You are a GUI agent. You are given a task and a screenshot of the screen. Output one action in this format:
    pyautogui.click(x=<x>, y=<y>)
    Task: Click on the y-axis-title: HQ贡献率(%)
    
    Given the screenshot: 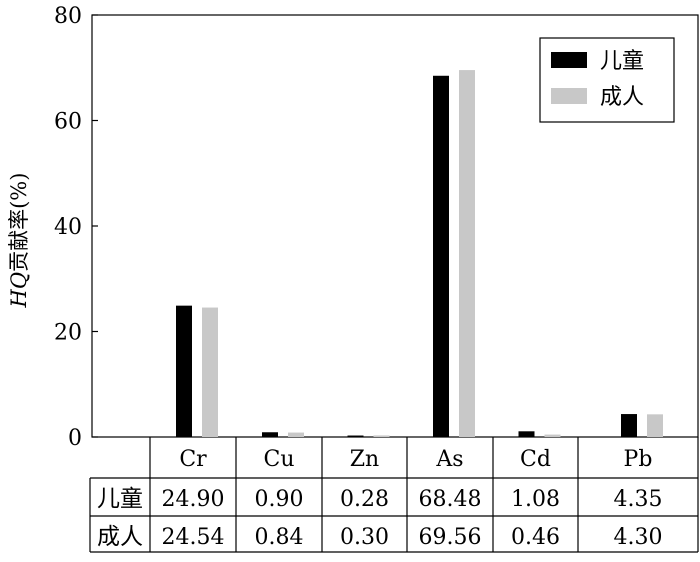 What is the action you would take?
    pyautogui.click(x=19, y=241)
    